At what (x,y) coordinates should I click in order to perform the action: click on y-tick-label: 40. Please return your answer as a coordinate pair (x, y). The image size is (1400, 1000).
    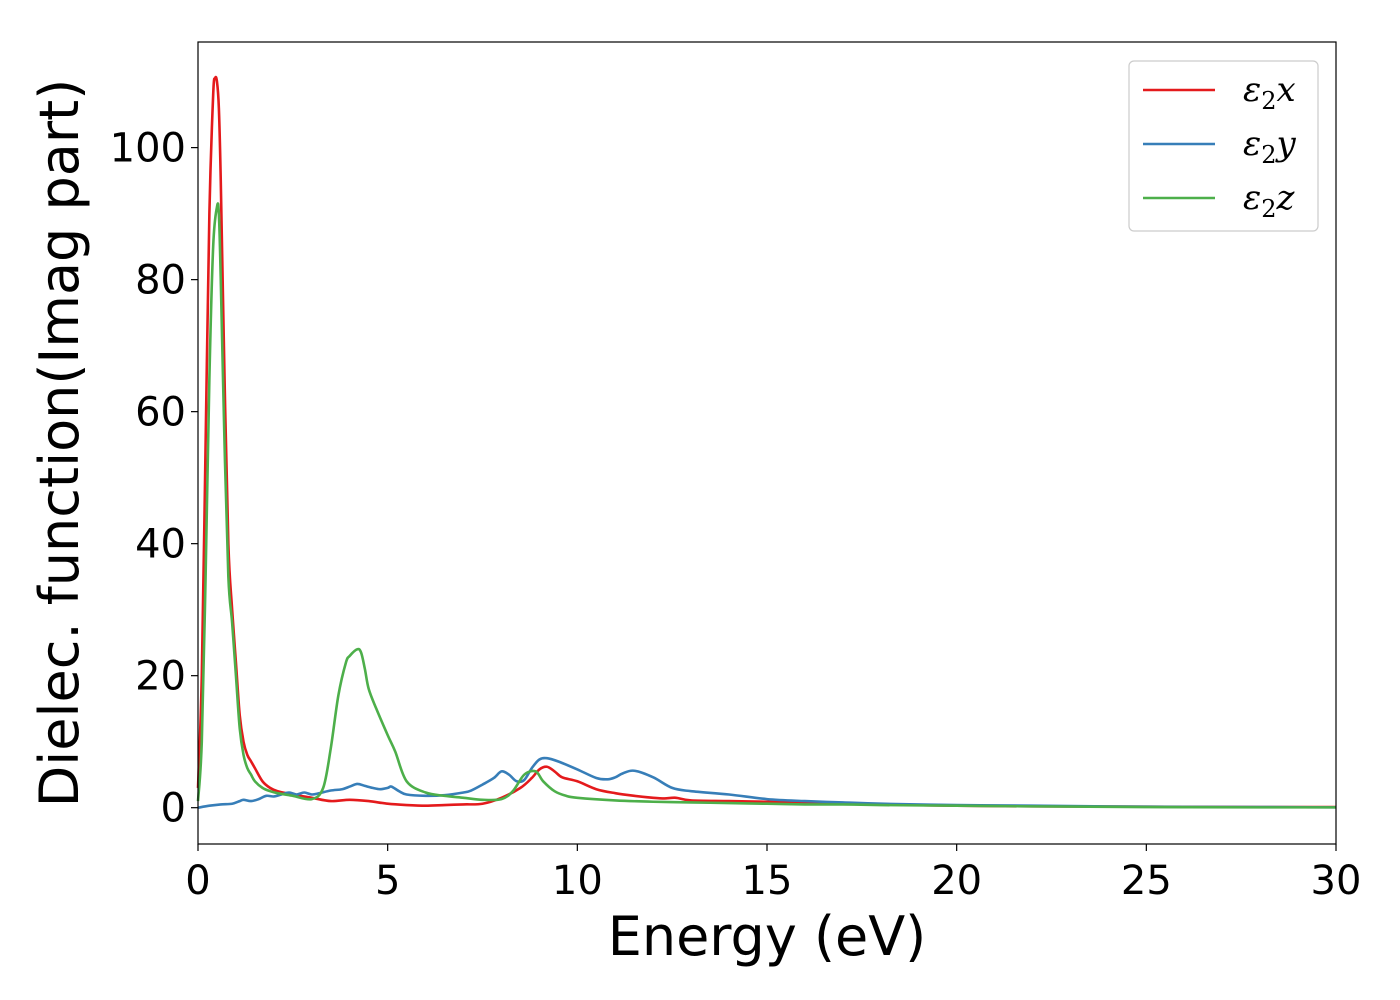
    Looking at the image, I should click on (160, 545).